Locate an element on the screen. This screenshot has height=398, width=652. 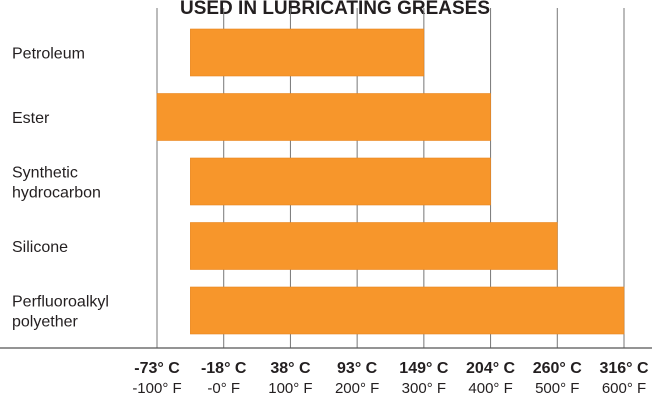
category-label-1: Ester is located at coordinates (31, 118).